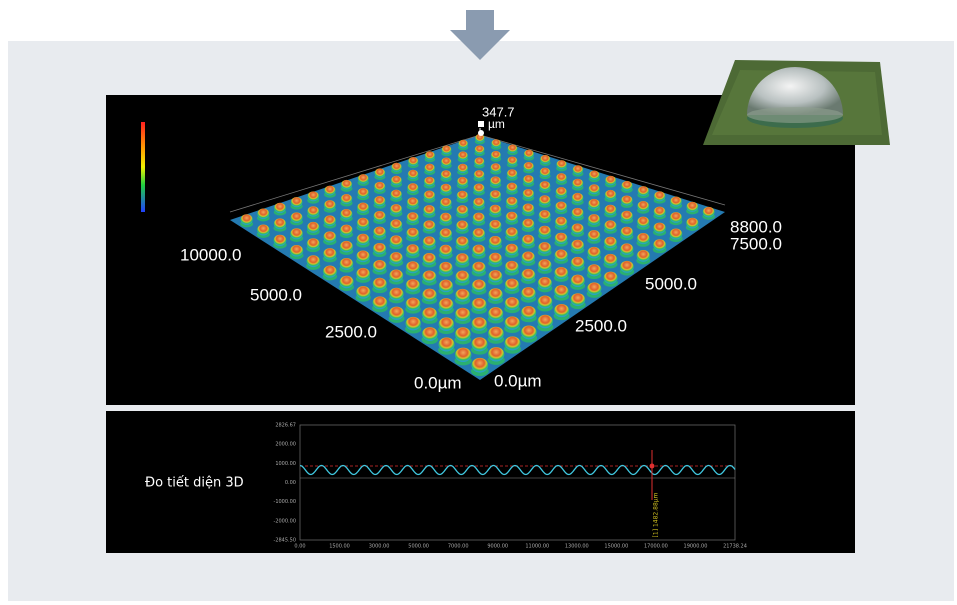  I want to click on x-label: 3000.00, so click(379, 547).